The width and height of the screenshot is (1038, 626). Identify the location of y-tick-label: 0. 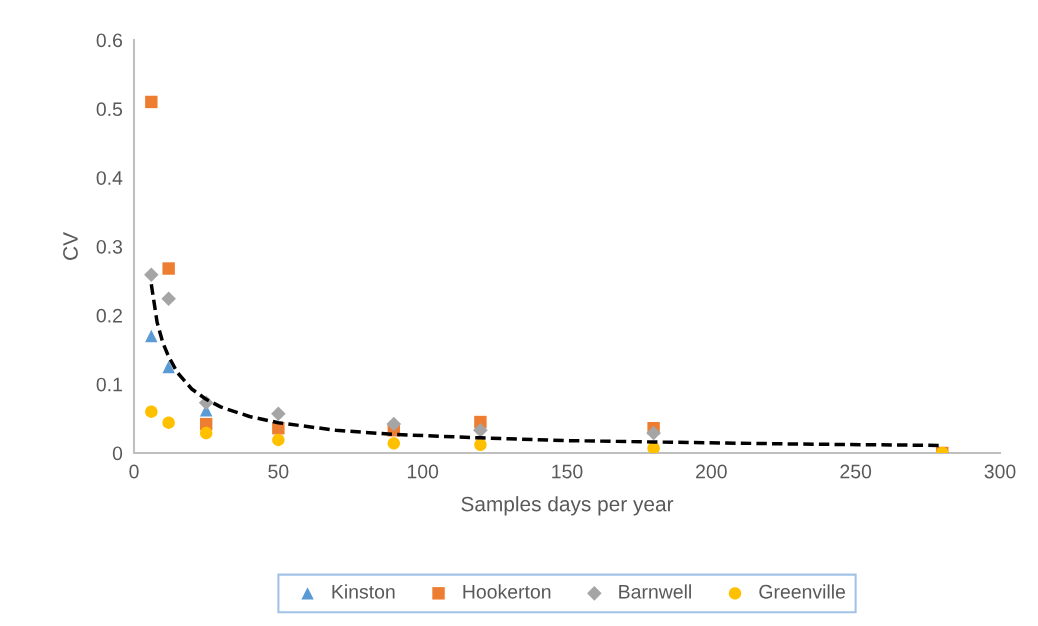
(117, 453).